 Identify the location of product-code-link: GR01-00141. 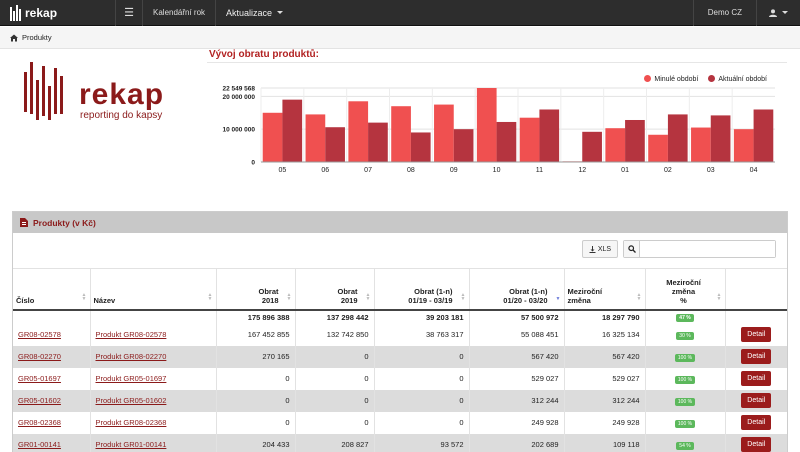
(39, 444).